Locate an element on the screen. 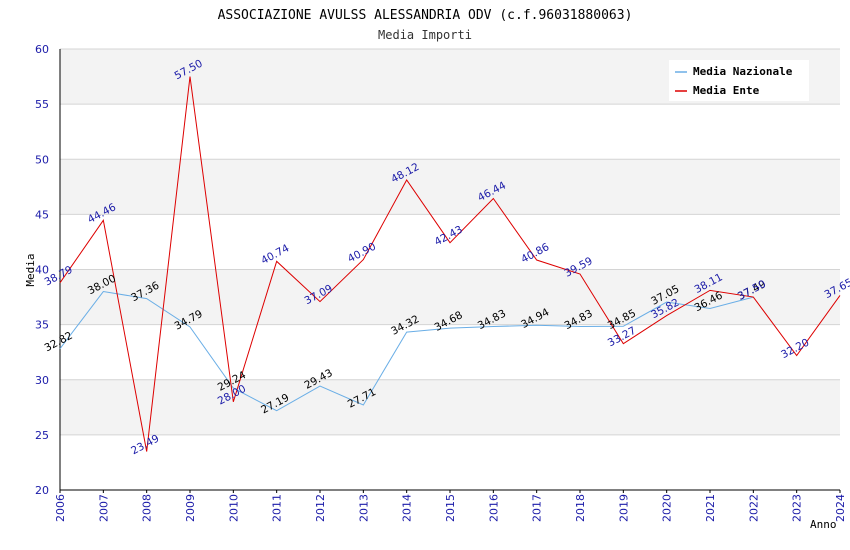 This screenshot has width=850, height=550. x-axis-label: Anno is located at coordinates (823, 524).